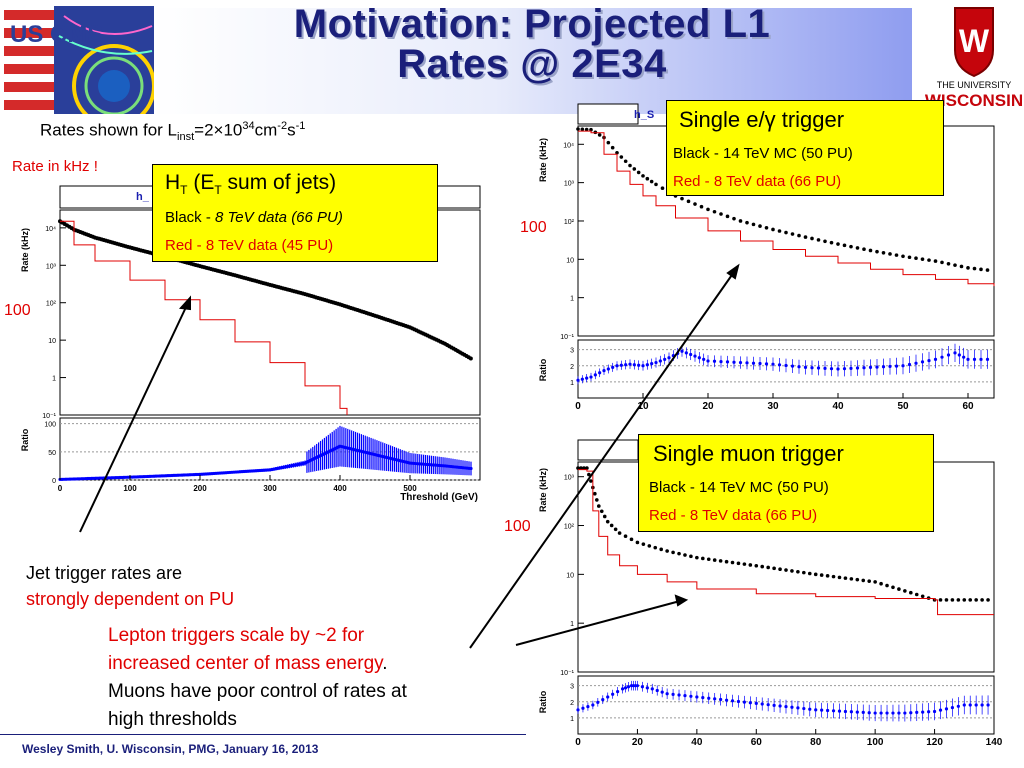 This screenshot has height=768, width=1024. I want to click on title-band, so click(532, 61).